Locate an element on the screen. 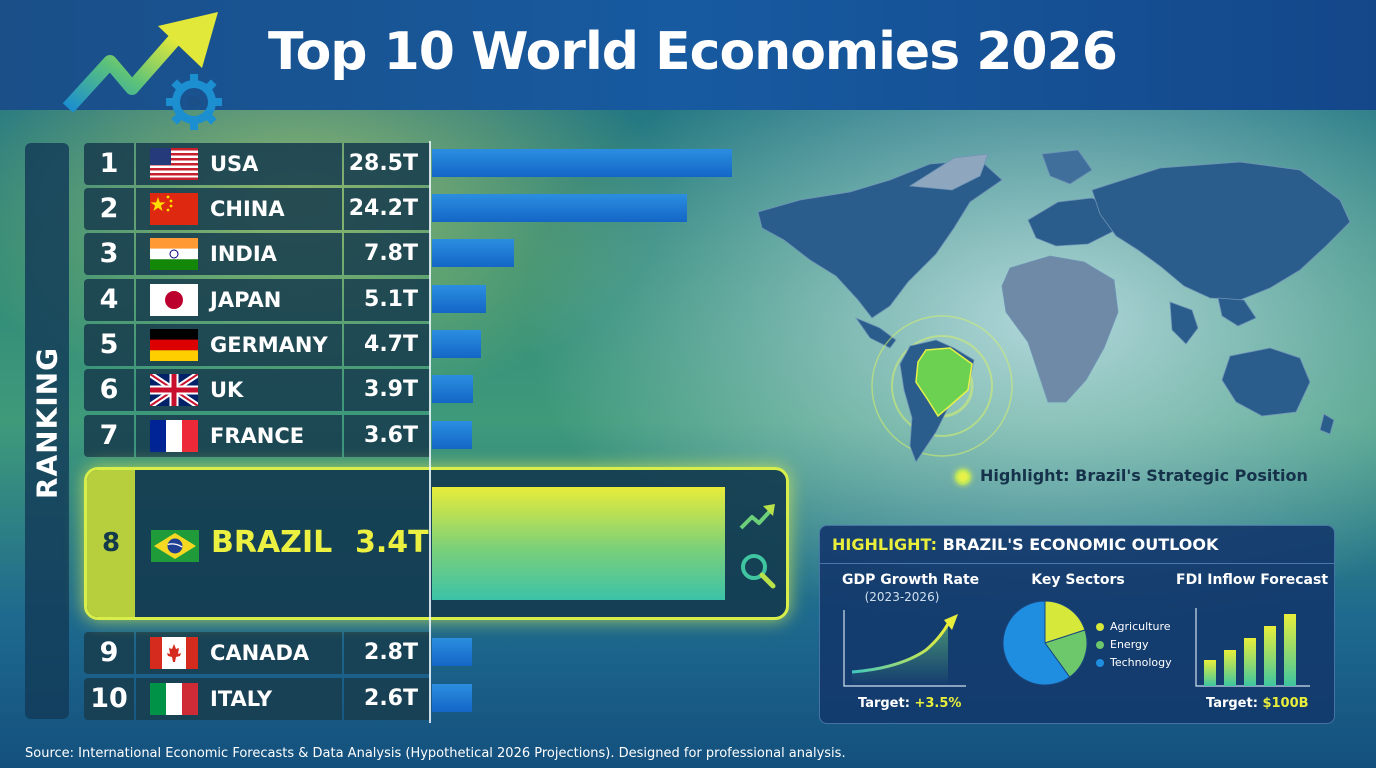 This screenshot has height=768, width=1376. trend-up-icon is located at coordinates (757, 517).